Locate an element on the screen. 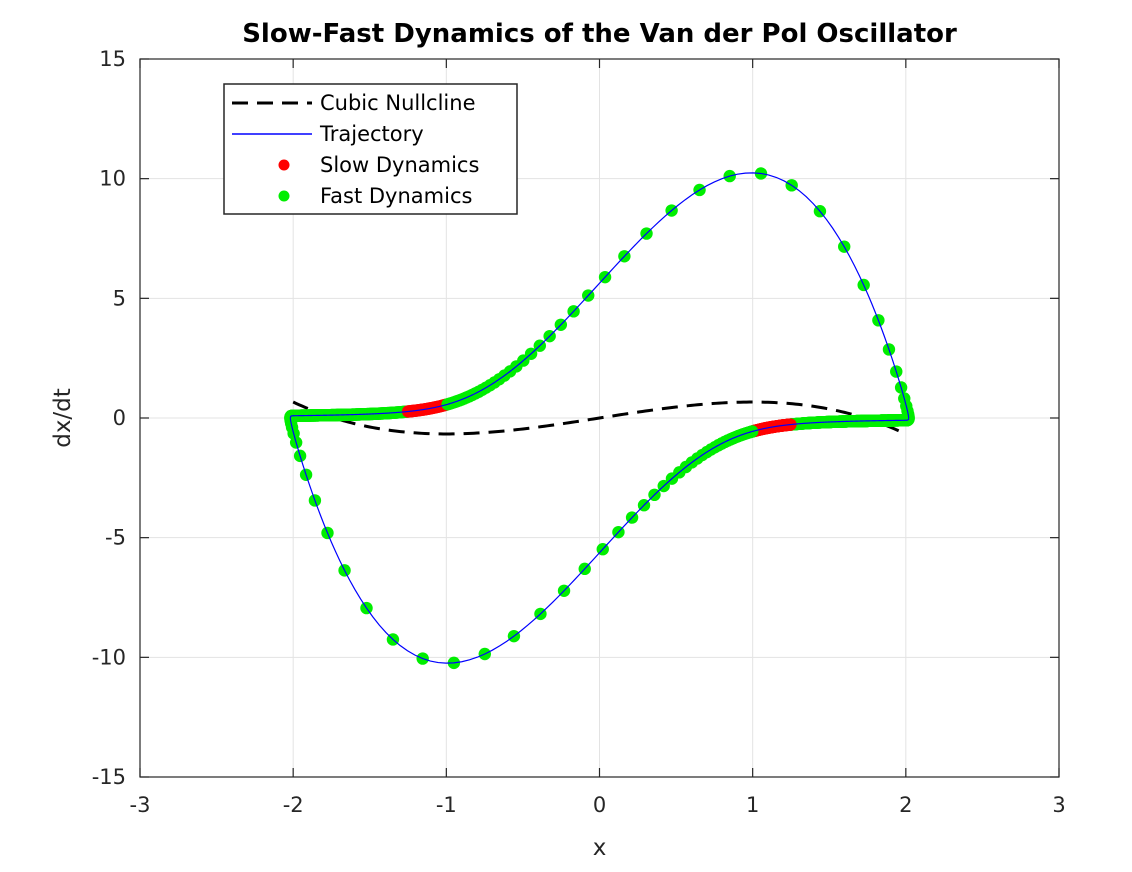 The width and height of the screenshot is (1132, 872). x-tick-label: -2 is located at coordinates (293, 805).